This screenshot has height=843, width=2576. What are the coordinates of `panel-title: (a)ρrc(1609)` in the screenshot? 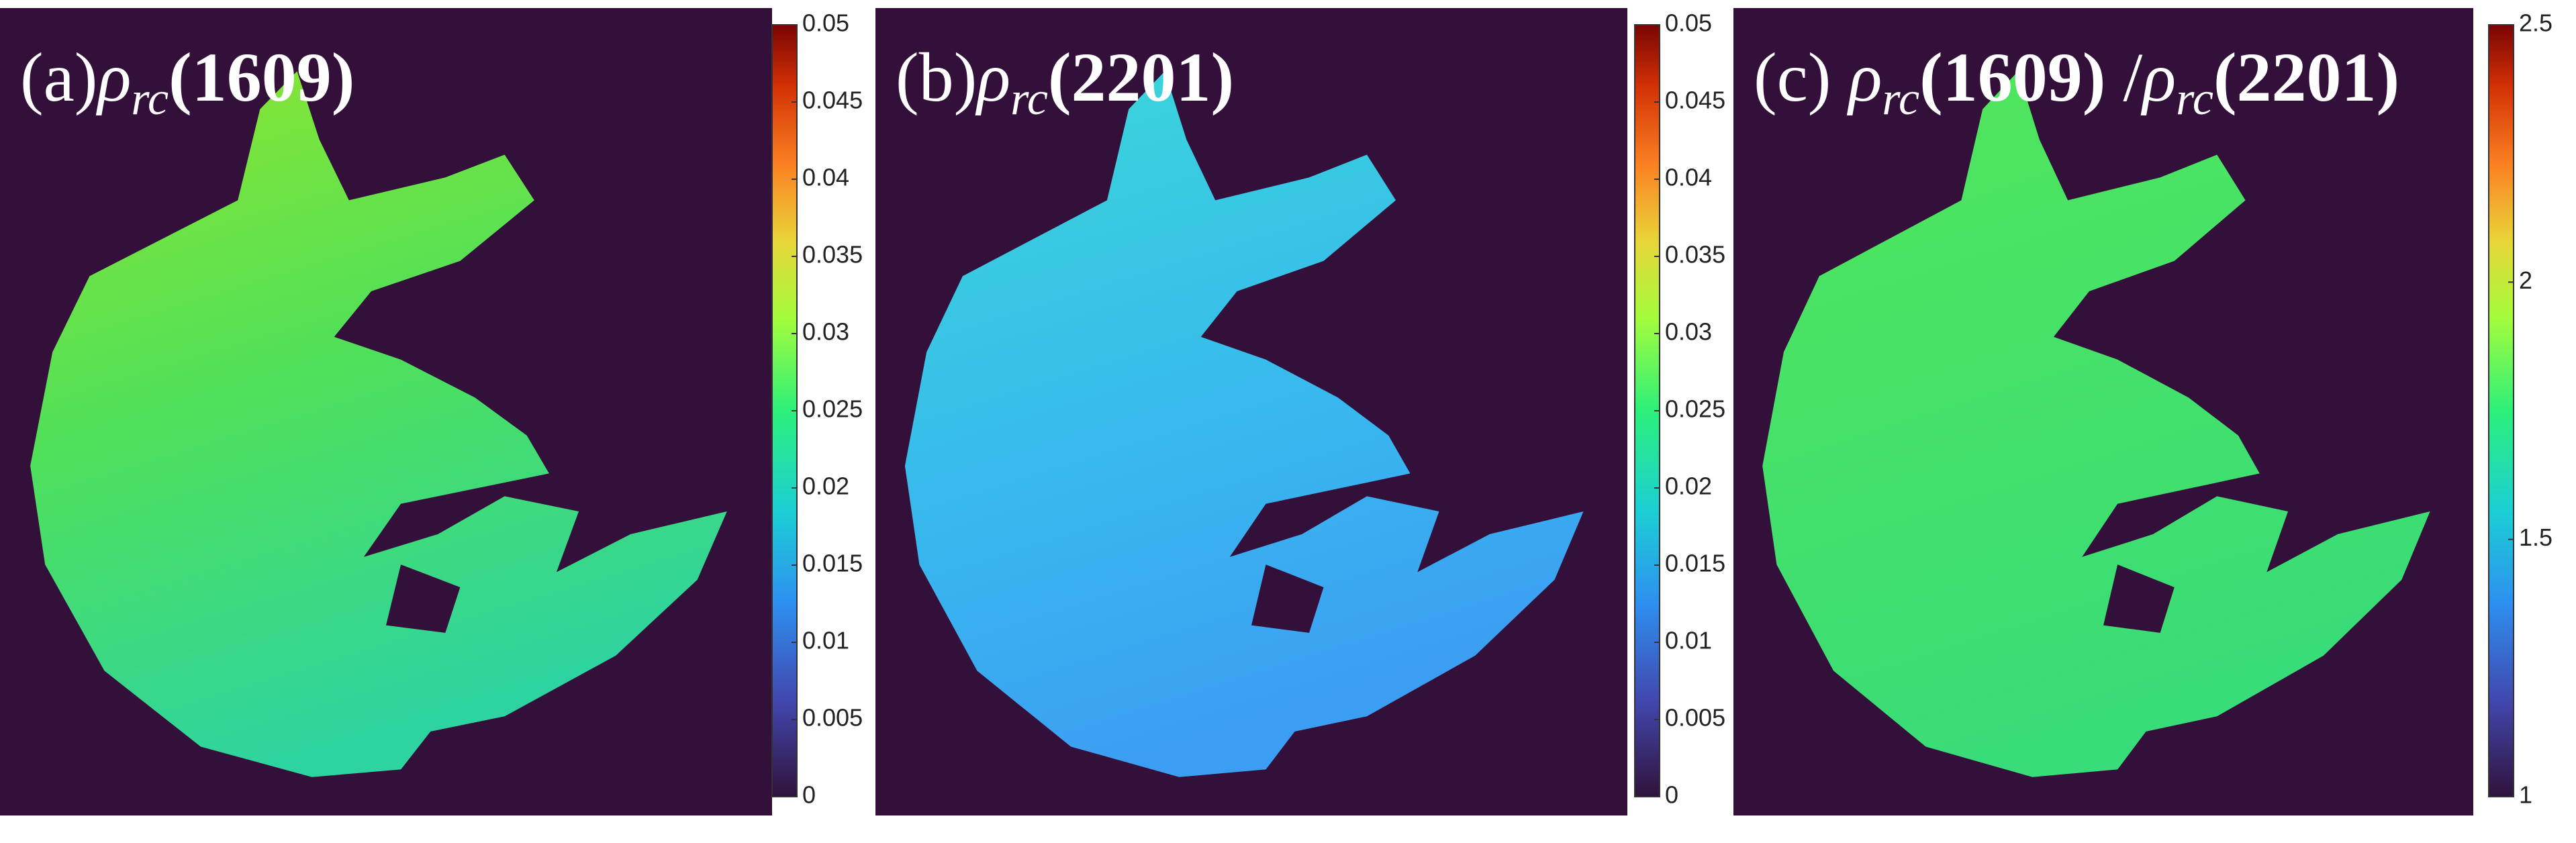 It's located at (187, 82).